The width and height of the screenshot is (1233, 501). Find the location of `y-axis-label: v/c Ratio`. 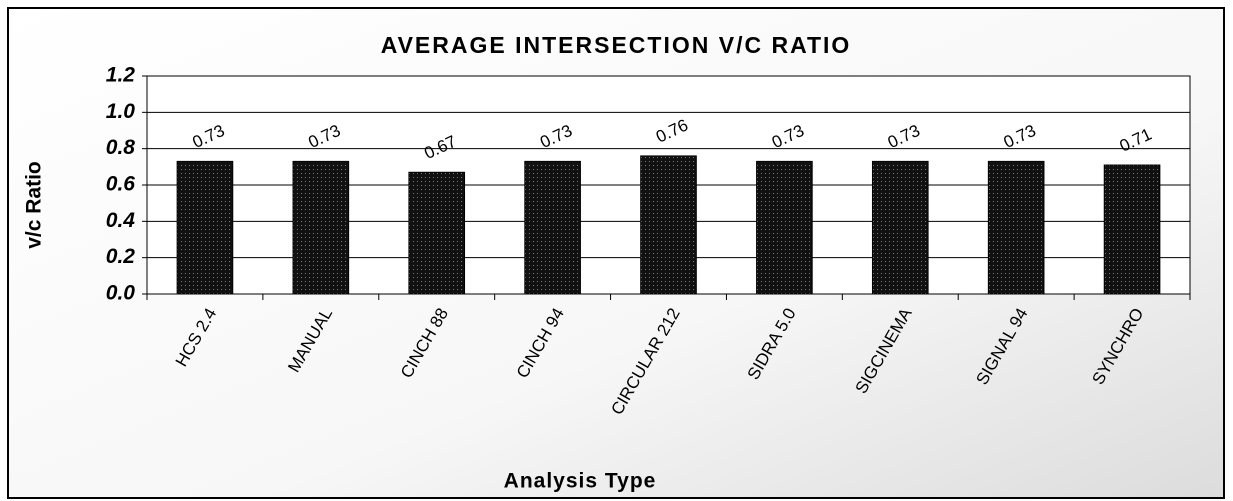

y-axis-label: v/c Ratio is located at coordinates (34, 205).